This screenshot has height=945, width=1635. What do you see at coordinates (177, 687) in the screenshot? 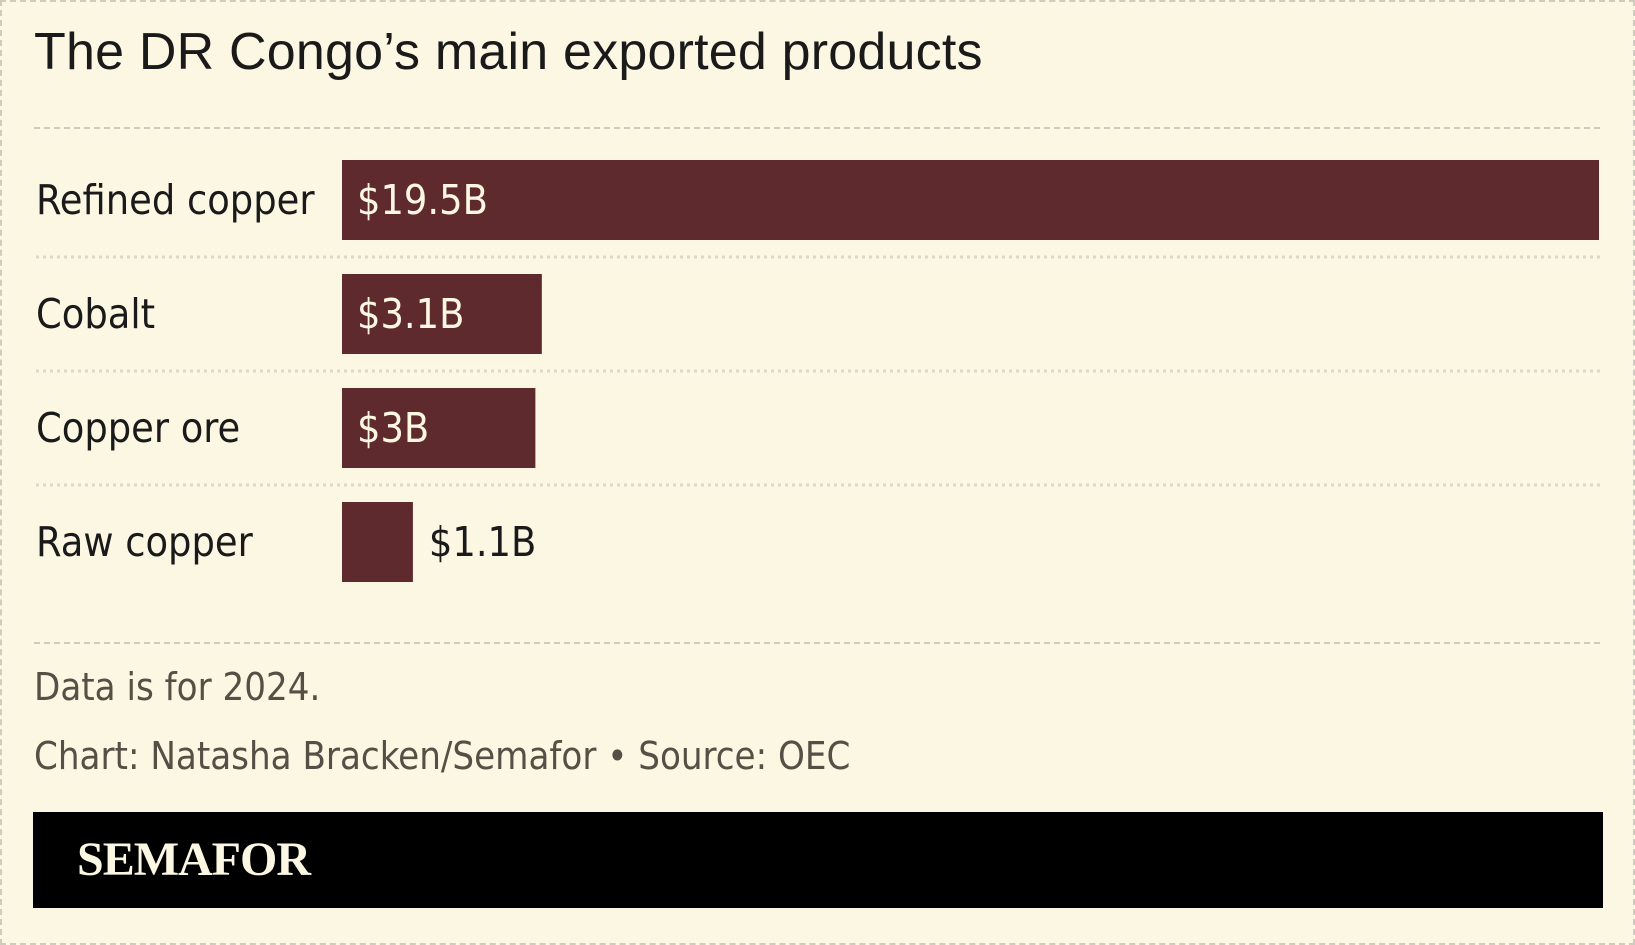
I see `data-note: Data is for 2024.` at bounding box center [177, 687].